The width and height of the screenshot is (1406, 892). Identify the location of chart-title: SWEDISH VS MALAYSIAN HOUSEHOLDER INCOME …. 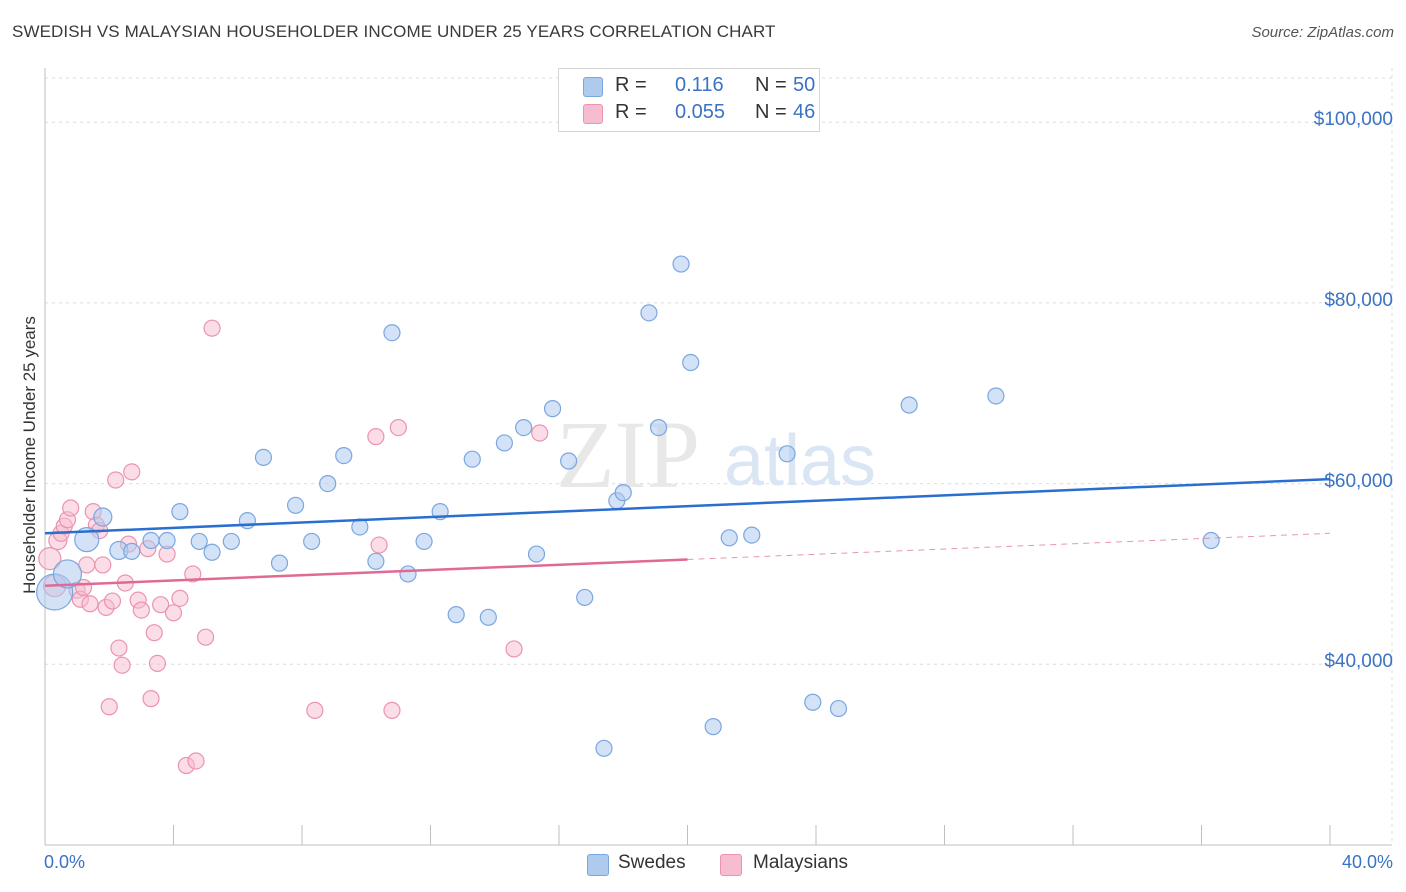
(394, 31).